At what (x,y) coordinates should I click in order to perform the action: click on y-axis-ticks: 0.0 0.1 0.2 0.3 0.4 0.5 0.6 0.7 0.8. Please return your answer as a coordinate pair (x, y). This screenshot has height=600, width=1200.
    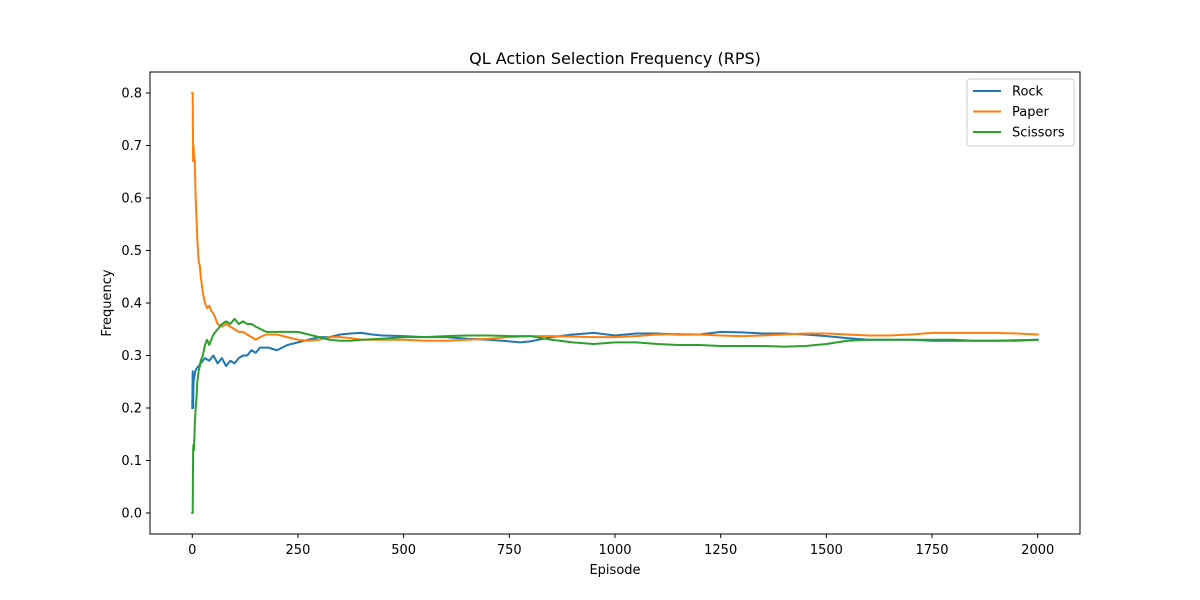
    Looking at the image, I should click on (135, 304).